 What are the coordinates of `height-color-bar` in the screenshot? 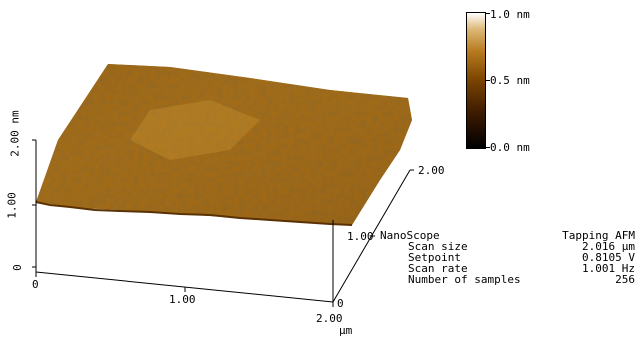 It's located at (476, 80).